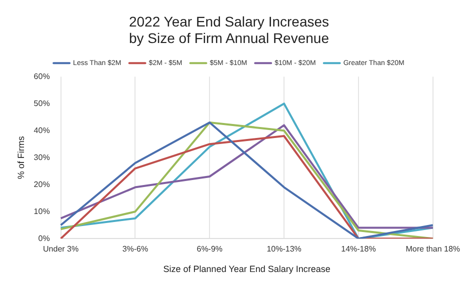 The image size is (474, 287). I want to click on y-tick-label: 40%, so click(42, 130).